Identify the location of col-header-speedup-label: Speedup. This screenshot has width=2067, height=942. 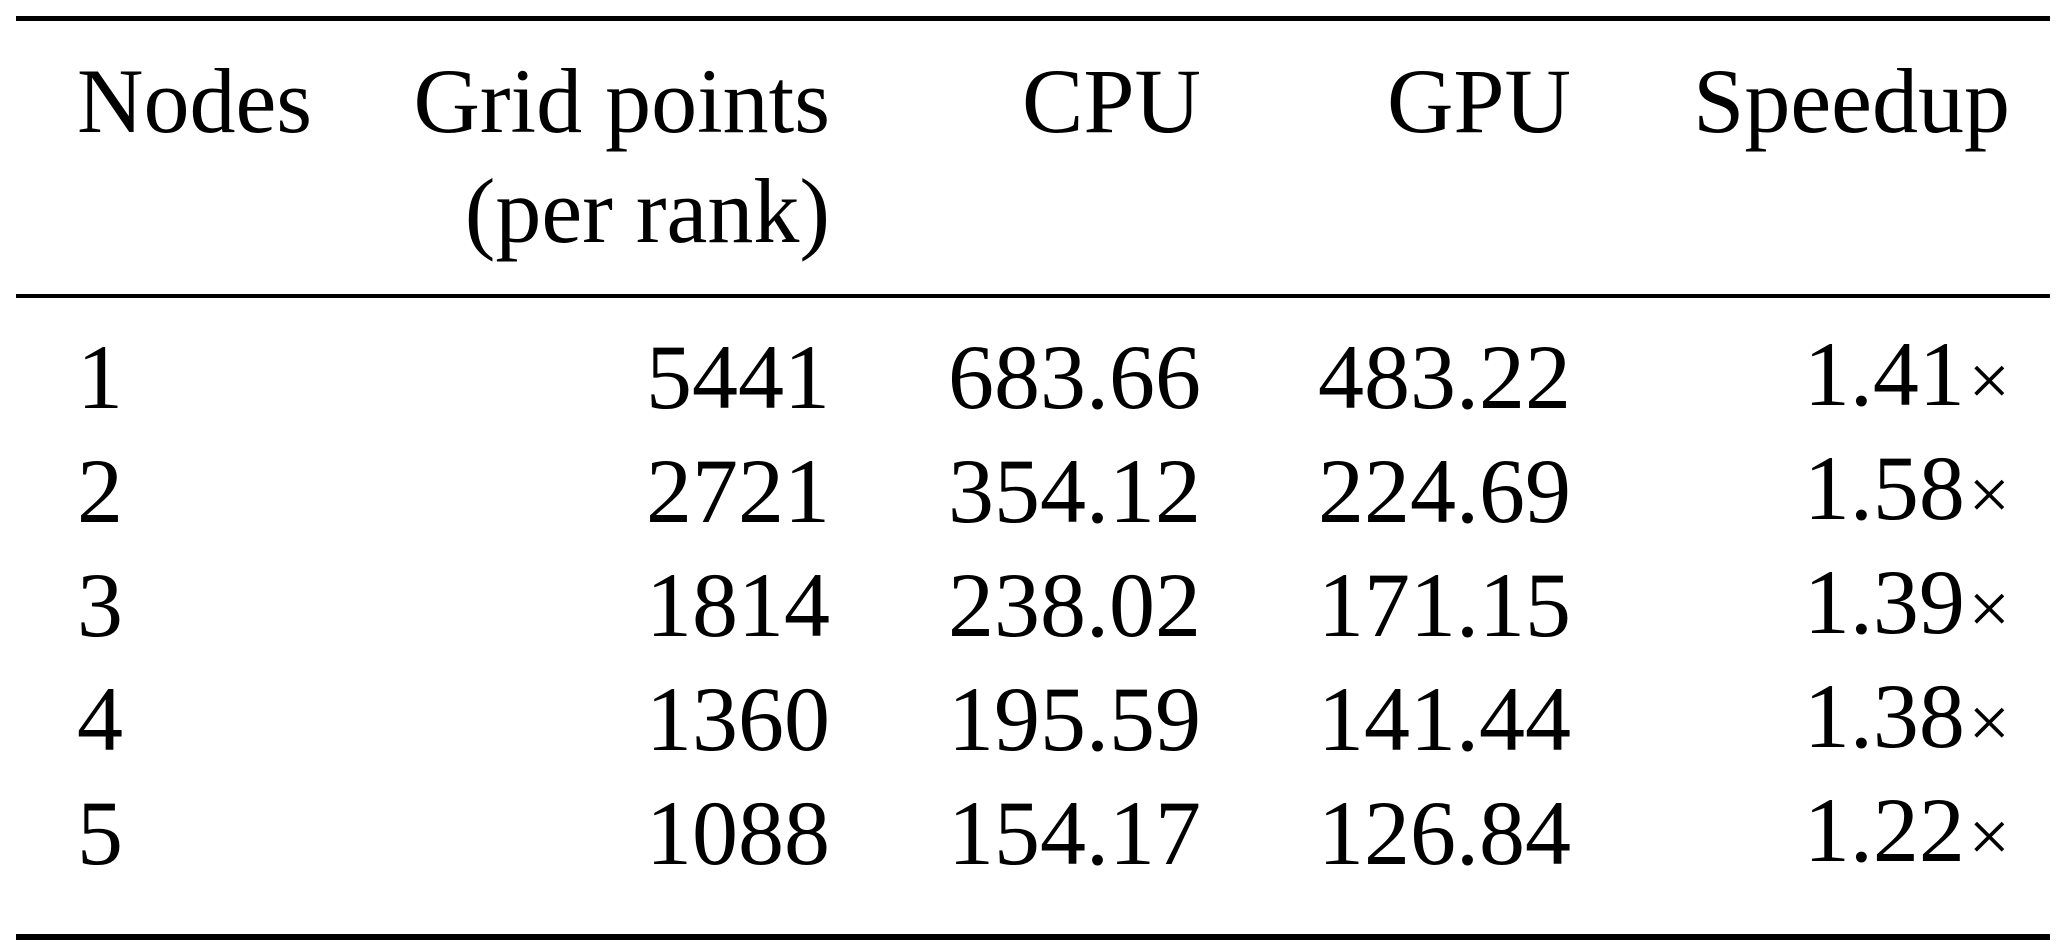
(1851, 101).